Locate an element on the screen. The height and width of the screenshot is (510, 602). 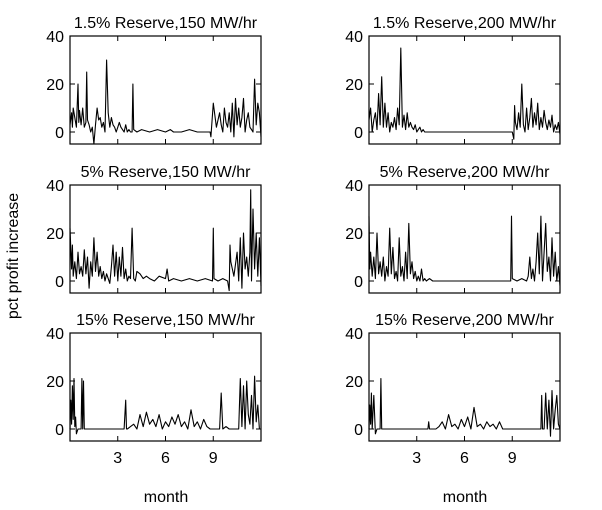
panel-1-5pct-150mw: 1.5% Reserve,150 MW/hr 0 20 40 is located at coordinates (154, 80).